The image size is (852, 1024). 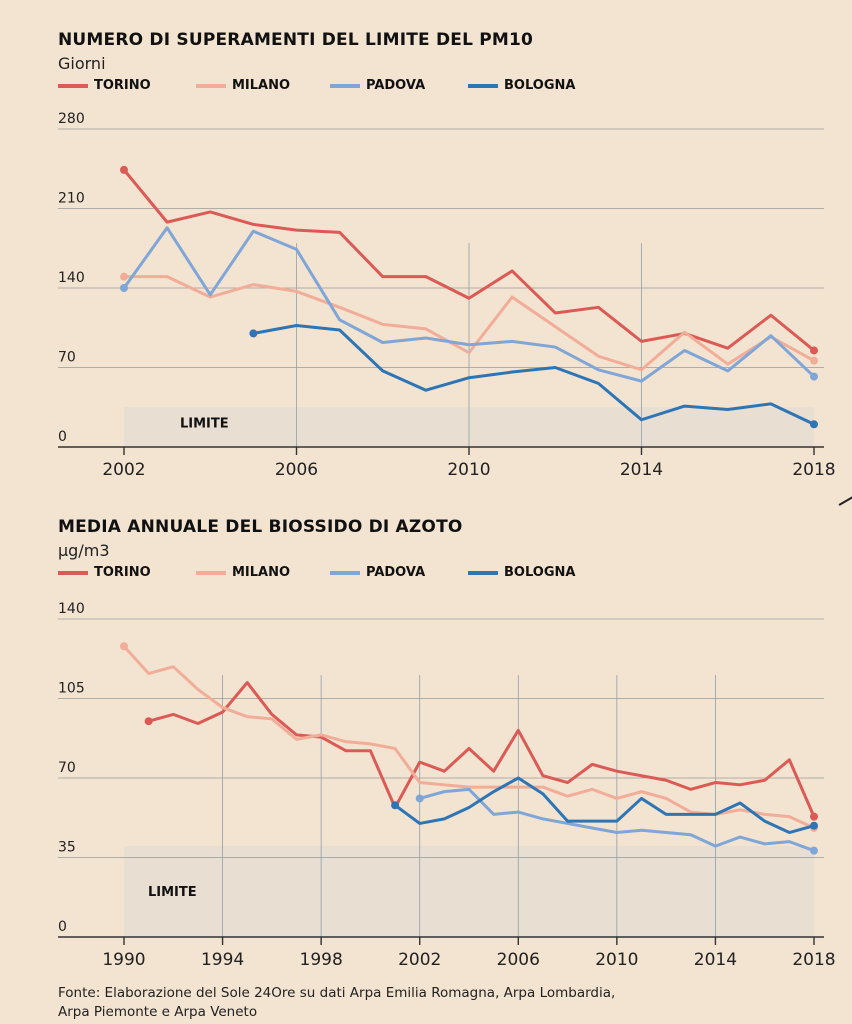 What do you see at coordinates (67, 848) in the screenshot?
I see `y-tick-label: 35` at bounding box center [67, 848].